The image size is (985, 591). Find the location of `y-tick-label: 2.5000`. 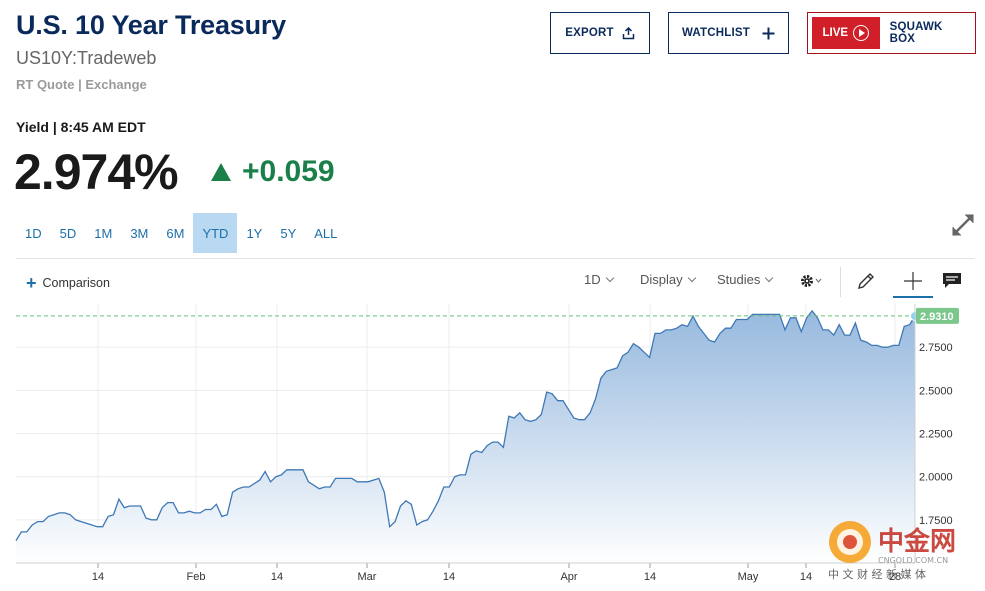

y-tick-label: 2.5000 is located at coordinates (936, 391).